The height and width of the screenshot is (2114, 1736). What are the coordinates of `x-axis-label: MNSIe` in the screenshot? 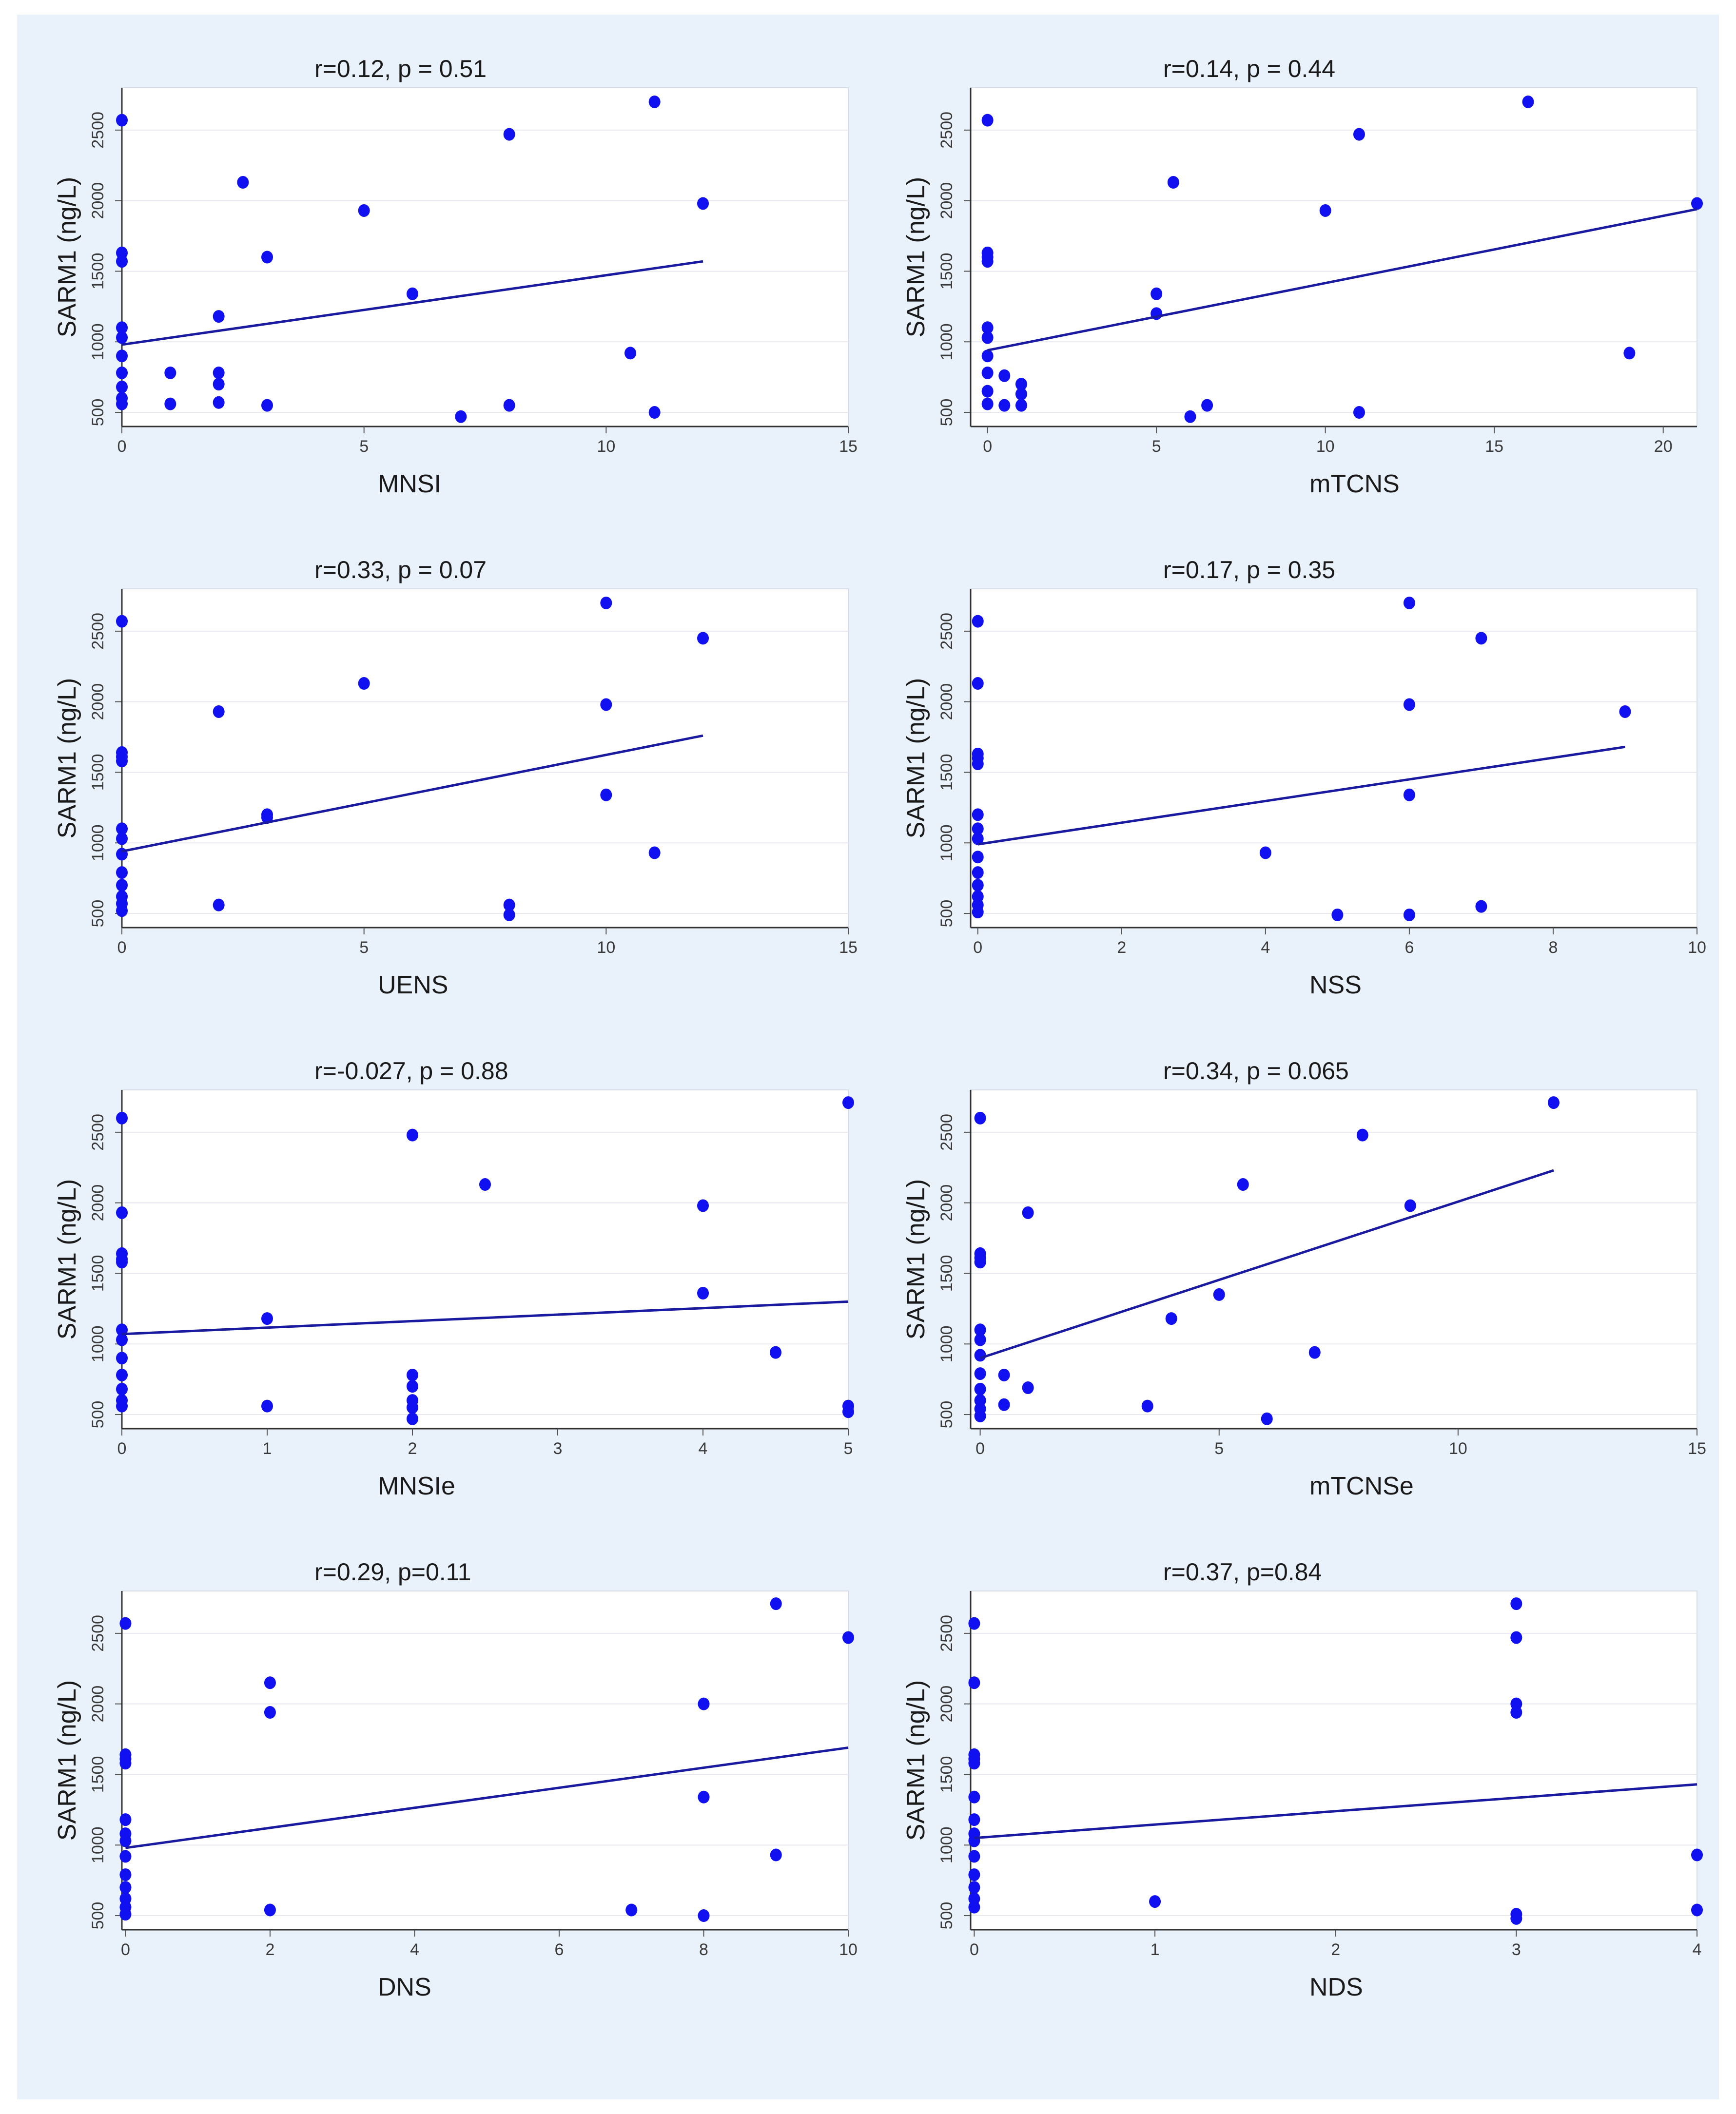 It's located at (416, 1486).